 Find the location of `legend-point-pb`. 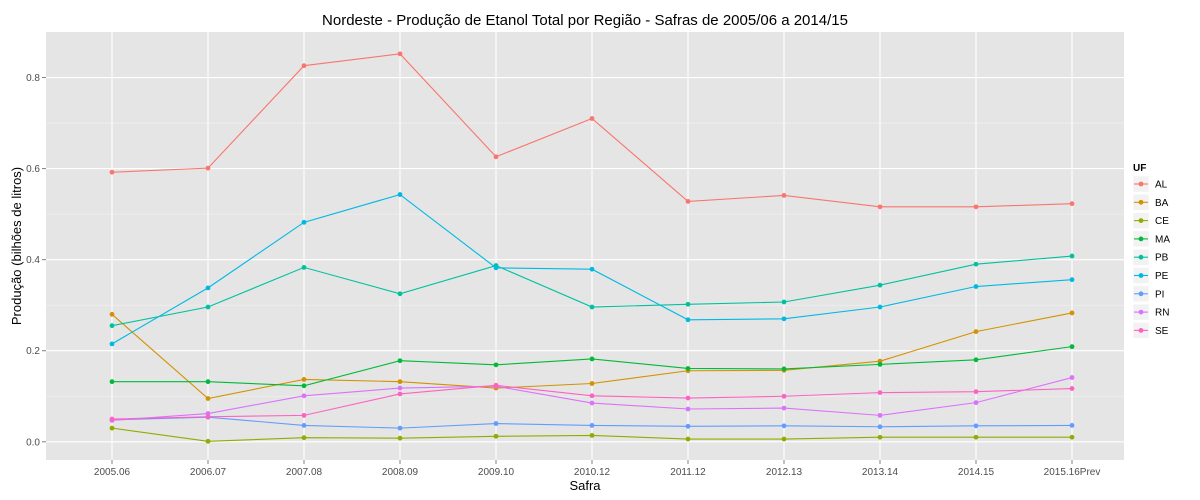

legend-point-pb is located at coordinates (1141, 257).